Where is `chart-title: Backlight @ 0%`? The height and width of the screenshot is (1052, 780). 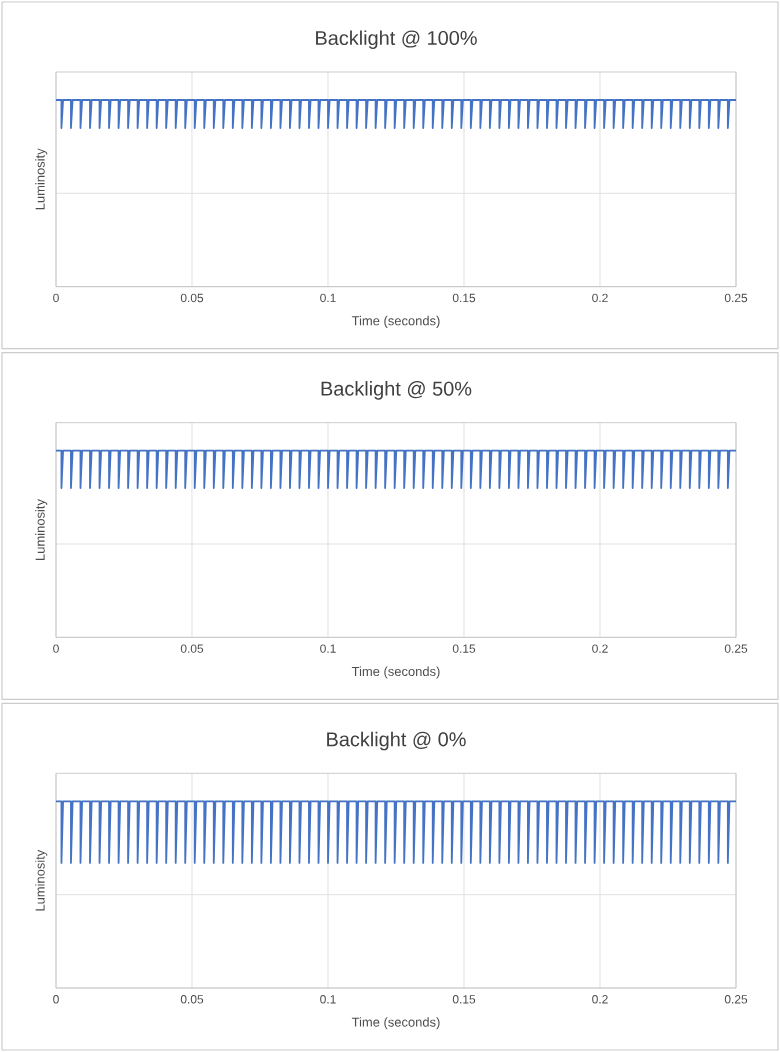 chart-title: Backlight @ 0% is located at coordinates (396, 741).